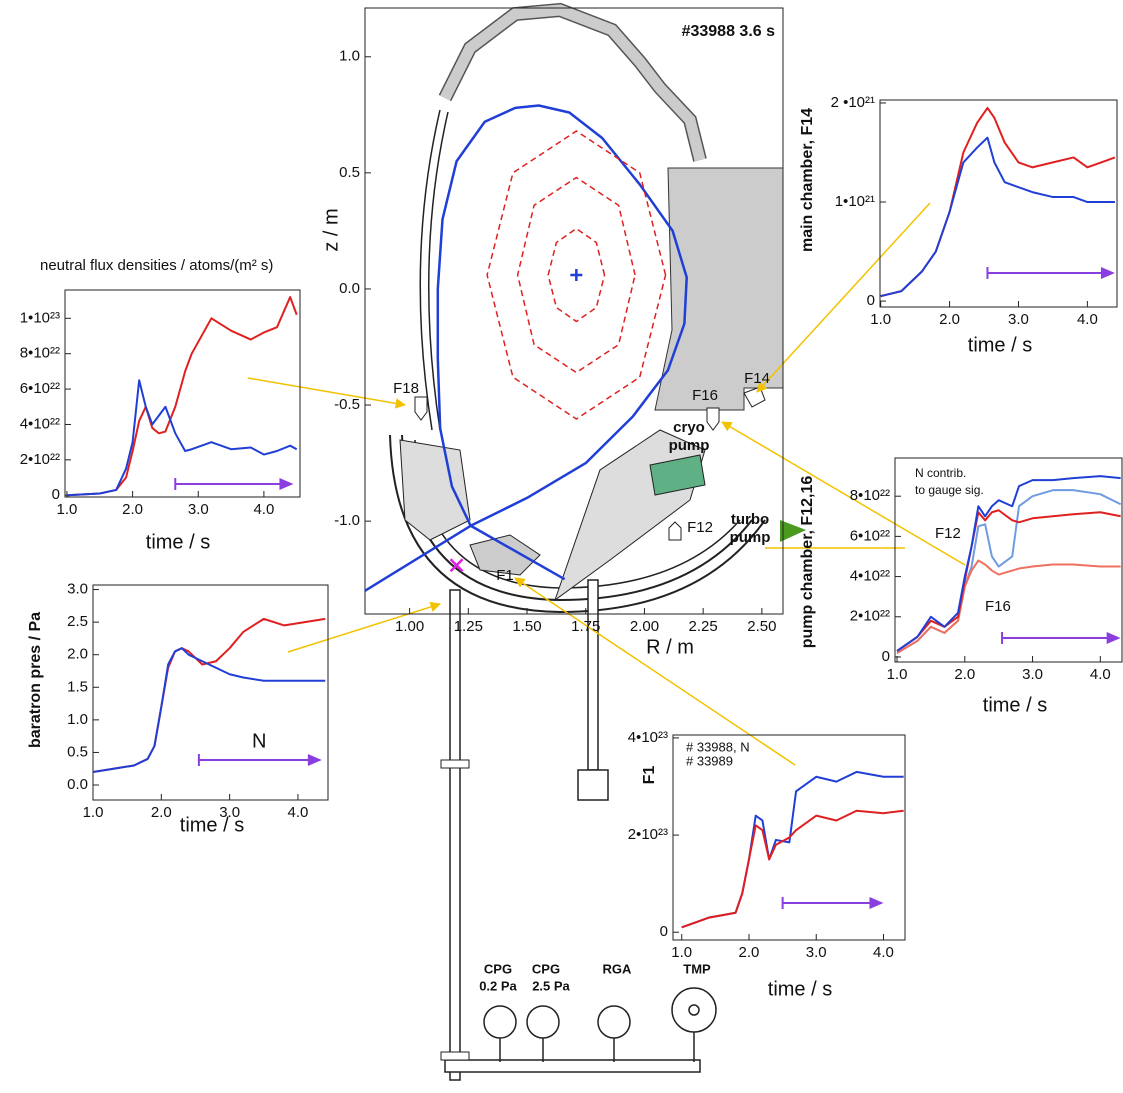  I want to click on y-tick-label: 4•10²², so click(40, 423).